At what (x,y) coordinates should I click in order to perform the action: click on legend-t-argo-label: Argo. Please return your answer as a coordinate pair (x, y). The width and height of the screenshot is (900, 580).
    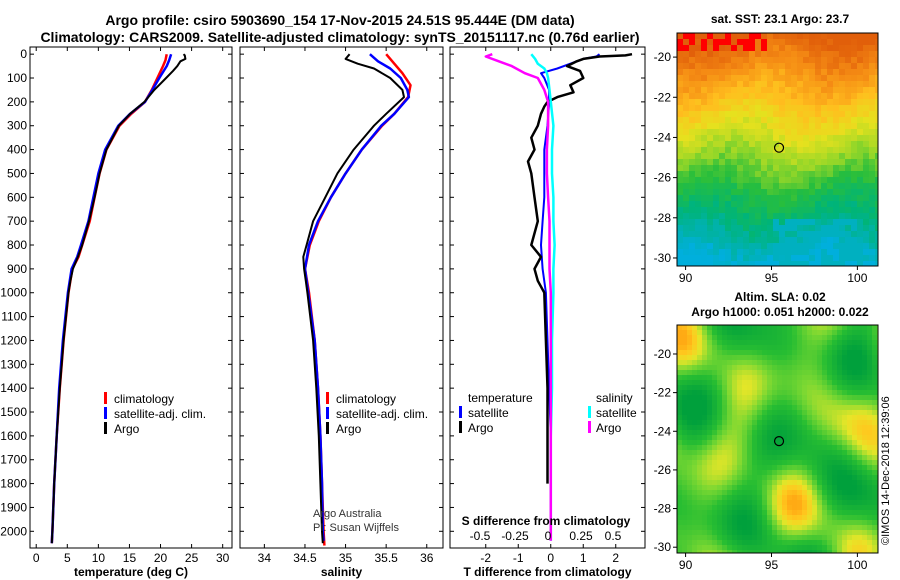
    Looking at the image, I should click on (481, 428).